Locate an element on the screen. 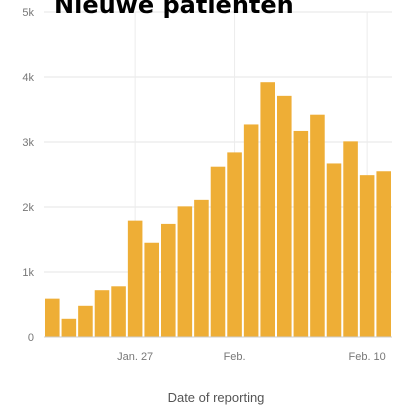  x-tick-label: Feb. 10 is located at coordinates (366, 357).